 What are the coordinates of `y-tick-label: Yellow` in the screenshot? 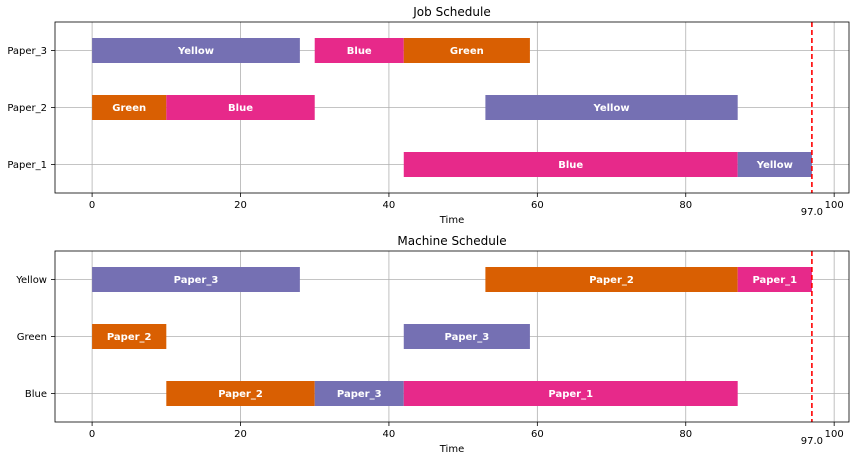 It's located at (31, 280).